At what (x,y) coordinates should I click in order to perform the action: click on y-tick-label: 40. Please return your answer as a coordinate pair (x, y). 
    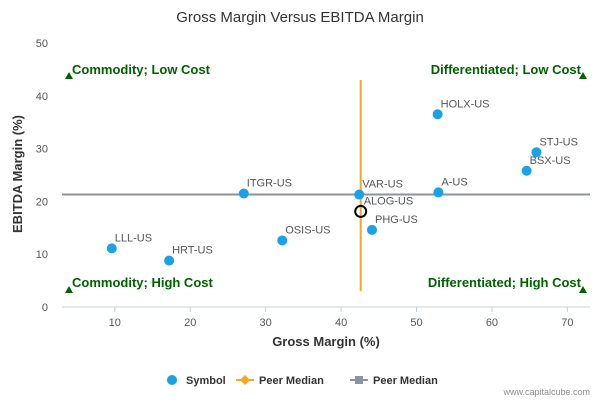
    Looking at the image, I should click on (42, 97).